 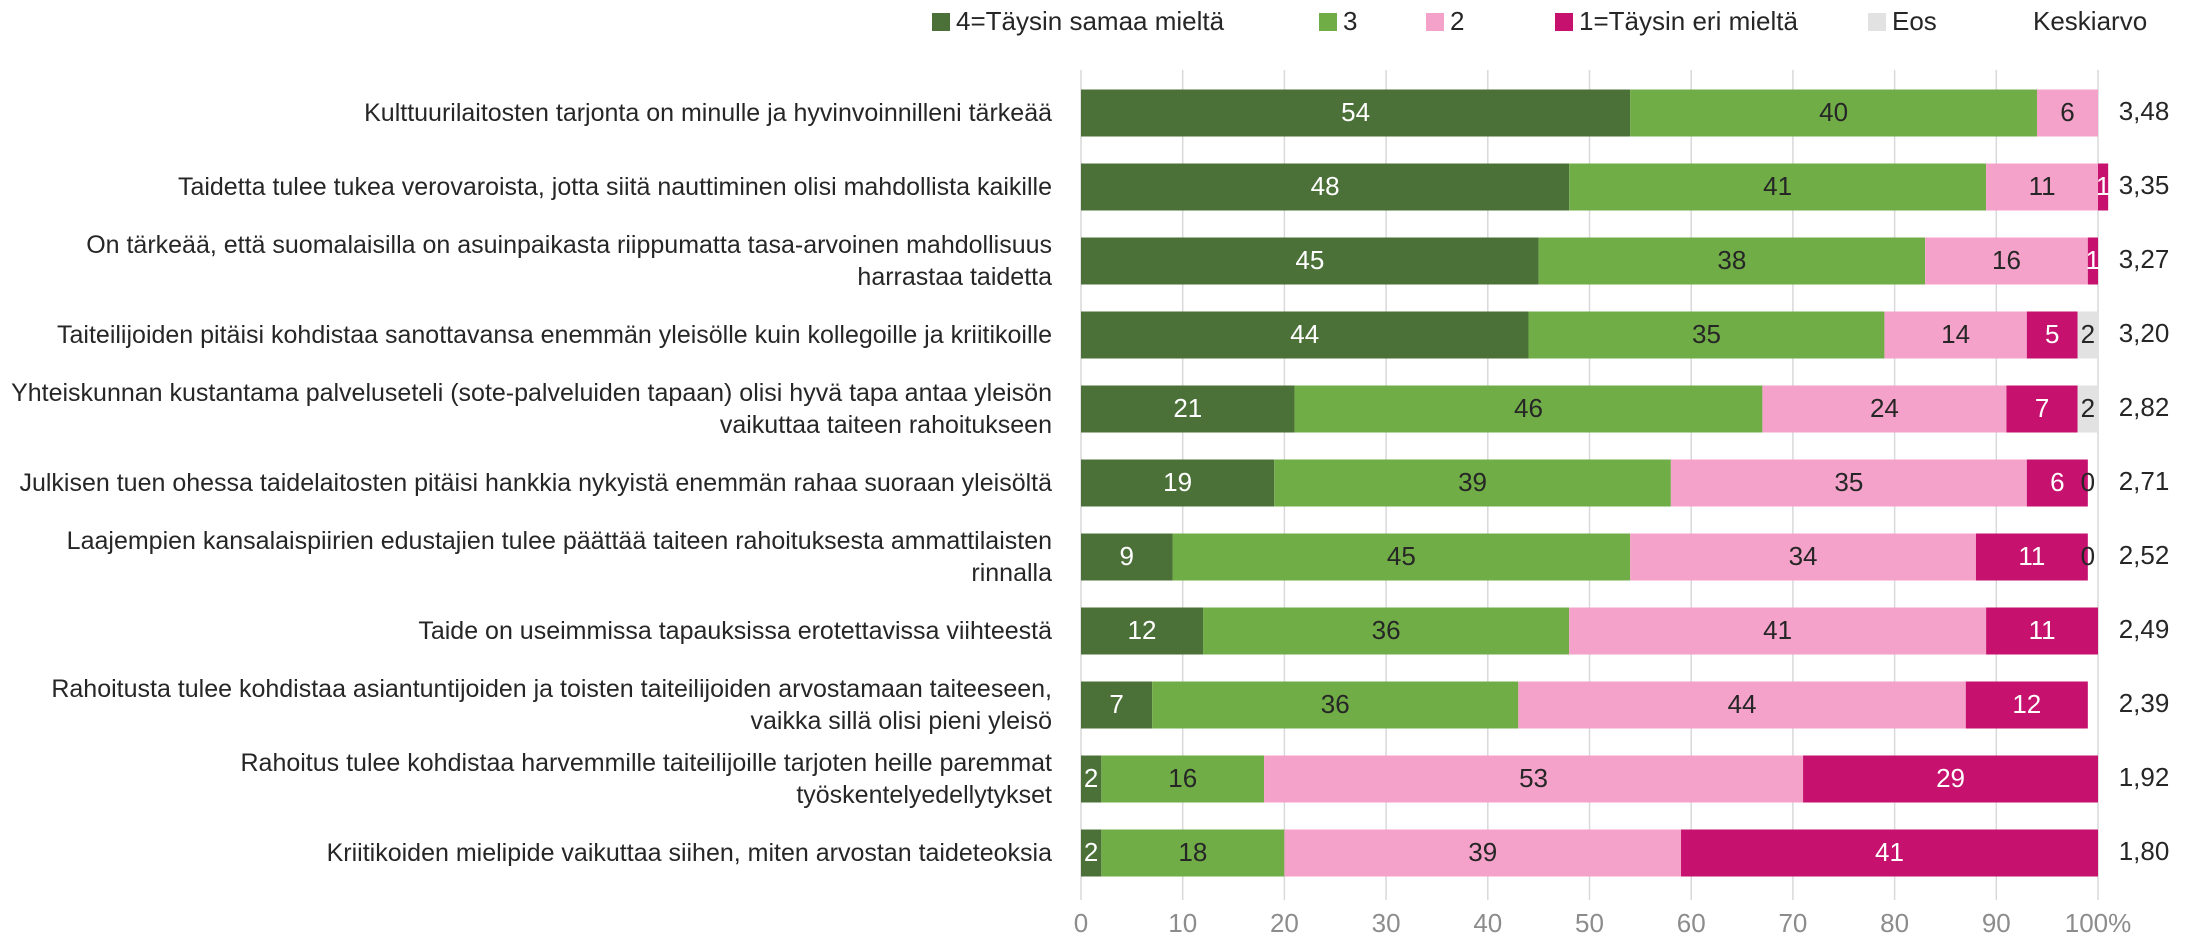 I want to click on mean-label: 3,27, so click(x=2144, y=259).